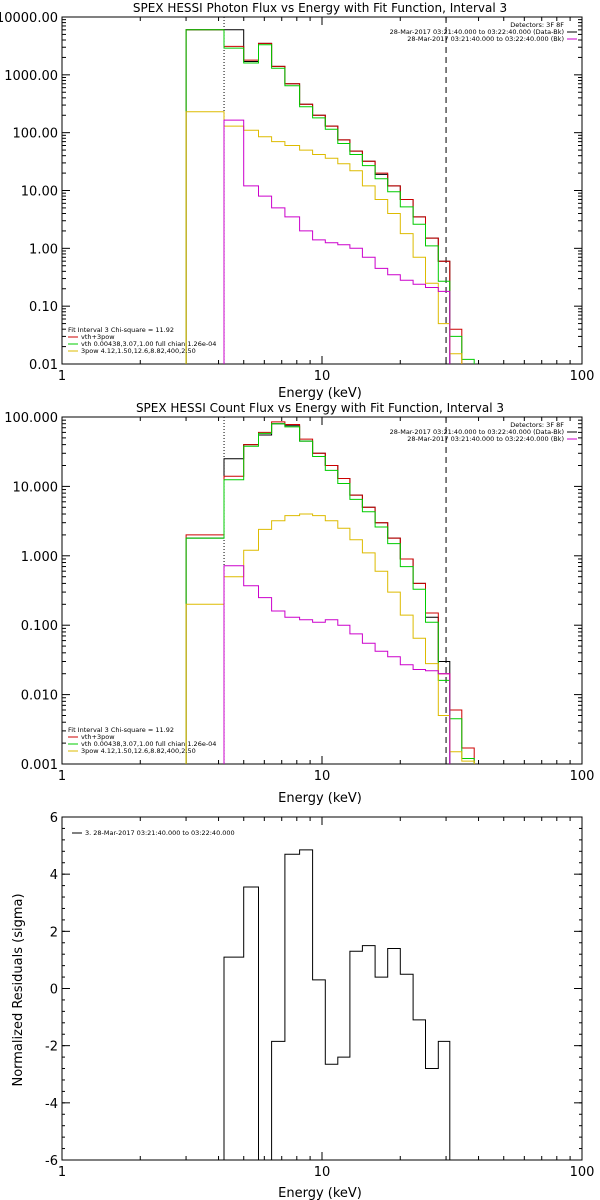 Image resolution: width=600 pixels, height=1200 pixels. I want to click on count-flux-ytick-label: 1.000, so click(39, 557).